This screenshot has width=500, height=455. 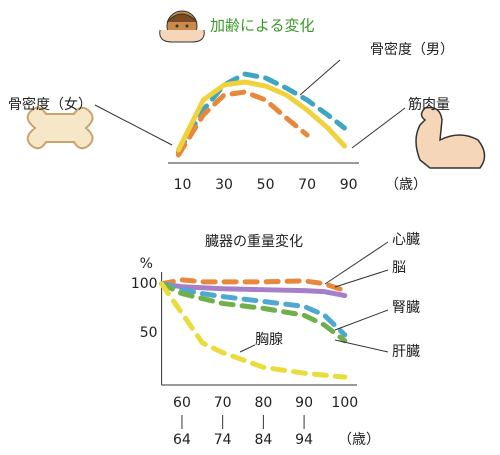 I want to click on series-label: 胸腺, so click(x=269, y=340).